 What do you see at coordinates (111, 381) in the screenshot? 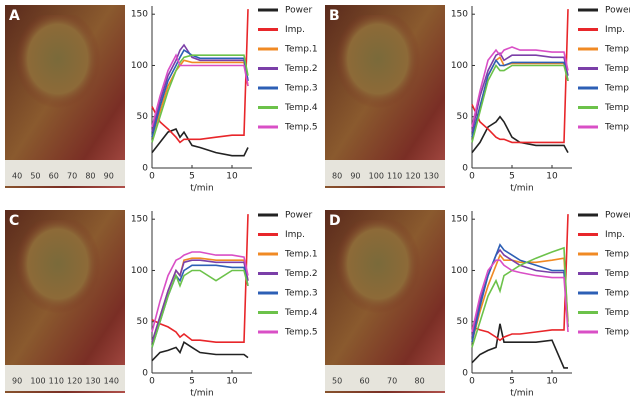
I see `ruler-label: 140` at bounding box center [111, 381].